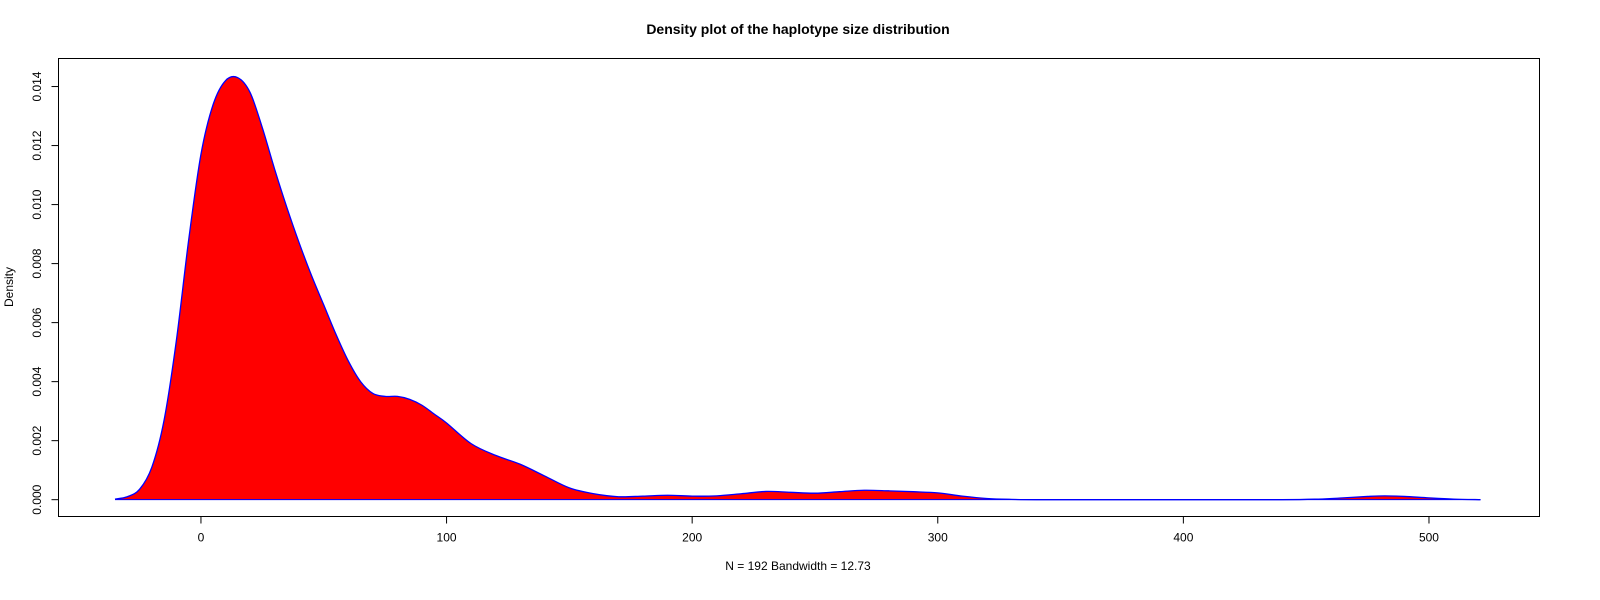 The height and width of the screenshot is (600, 1600). What do you see at coordinates (1183, 538) in the screenshot?
I see `x-tick-label: 400` at bounding box center [1183, 538].